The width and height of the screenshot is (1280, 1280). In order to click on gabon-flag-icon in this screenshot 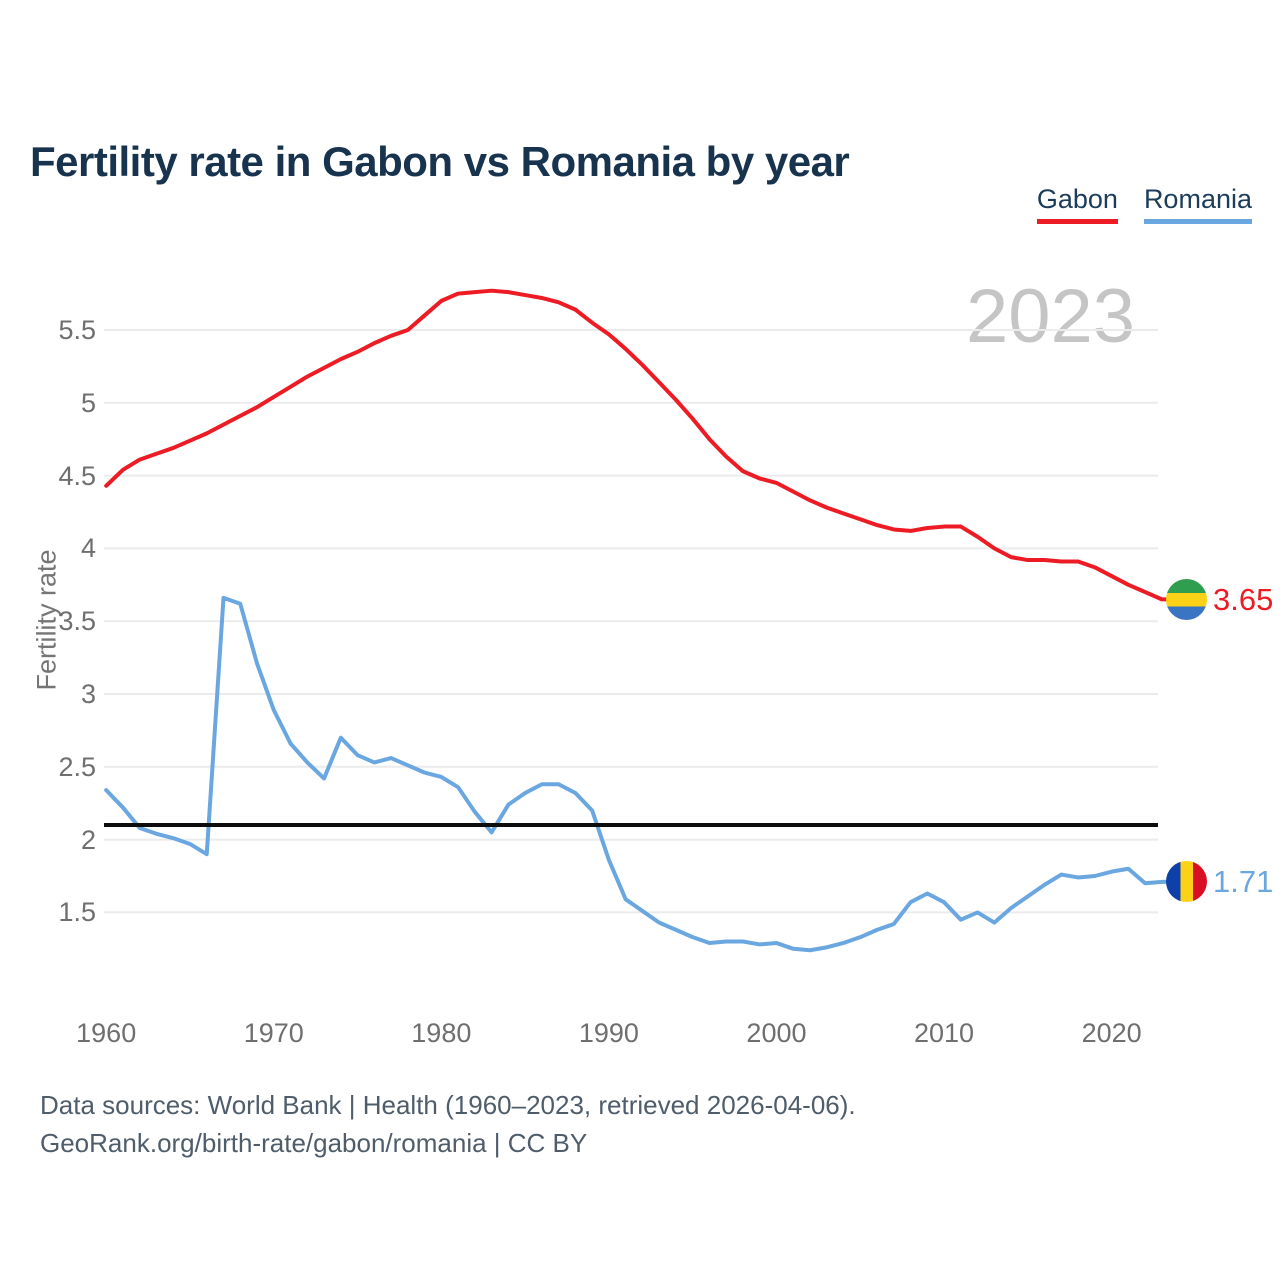, I will do `click(1186, 599)`.